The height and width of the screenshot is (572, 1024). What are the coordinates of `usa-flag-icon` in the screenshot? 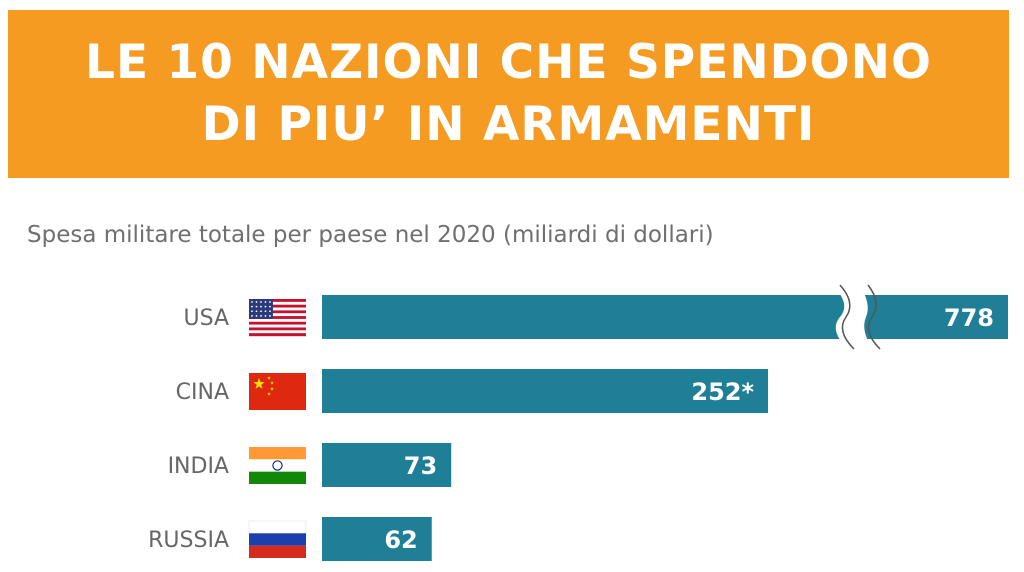 It's located at (277, 318).